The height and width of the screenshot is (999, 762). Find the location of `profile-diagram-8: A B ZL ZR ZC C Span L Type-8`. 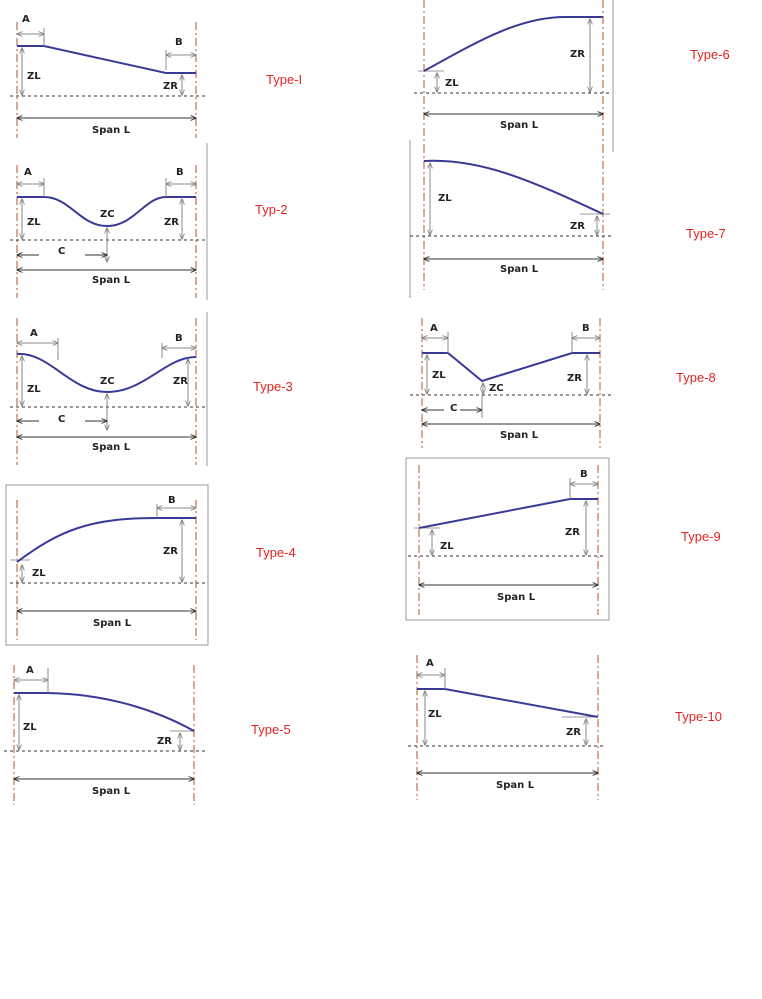

profile-diagram-8: A B ZL ZR ZC C Span L Type-8 is located at coordinates (561, 388).